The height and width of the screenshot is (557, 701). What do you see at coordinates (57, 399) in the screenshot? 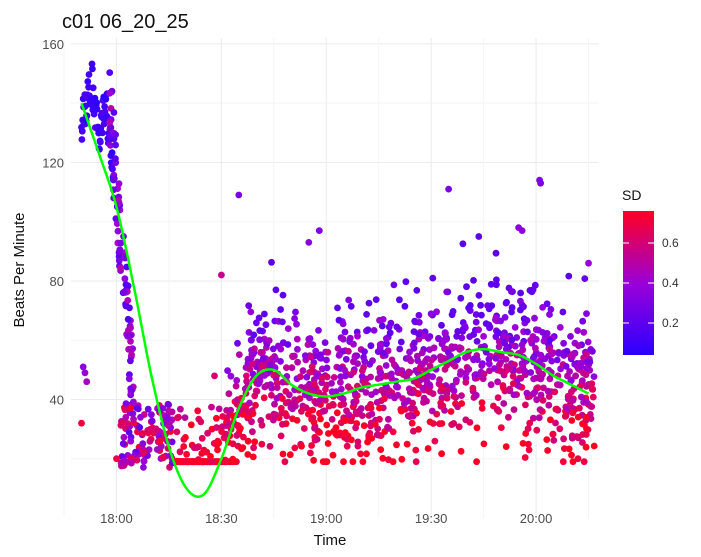
I see `y-tick-label: 40` at bounding box center [57, 399].